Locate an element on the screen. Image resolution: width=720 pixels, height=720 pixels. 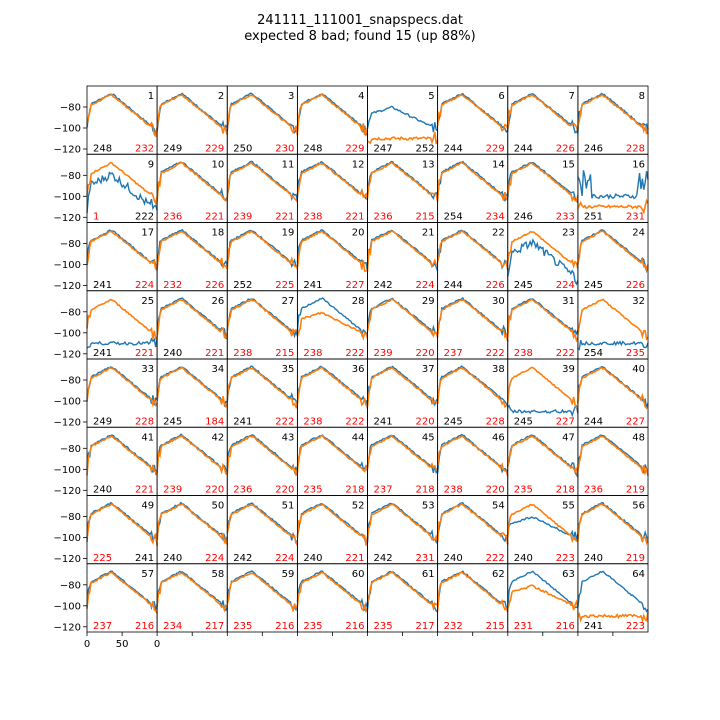
panel-60: 60 235 216 is located at coordinates (332, 598).